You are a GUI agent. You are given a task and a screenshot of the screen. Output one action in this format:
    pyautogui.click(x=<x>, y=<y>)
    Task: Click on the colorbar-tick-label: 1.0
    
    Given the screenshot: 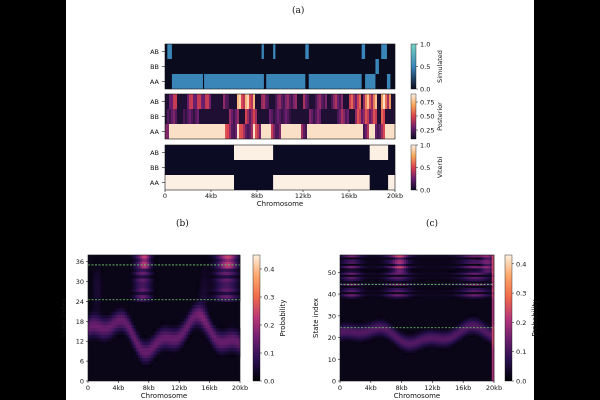 What is the action you would take?
    pyautogui.click(x=425, y=146)
    